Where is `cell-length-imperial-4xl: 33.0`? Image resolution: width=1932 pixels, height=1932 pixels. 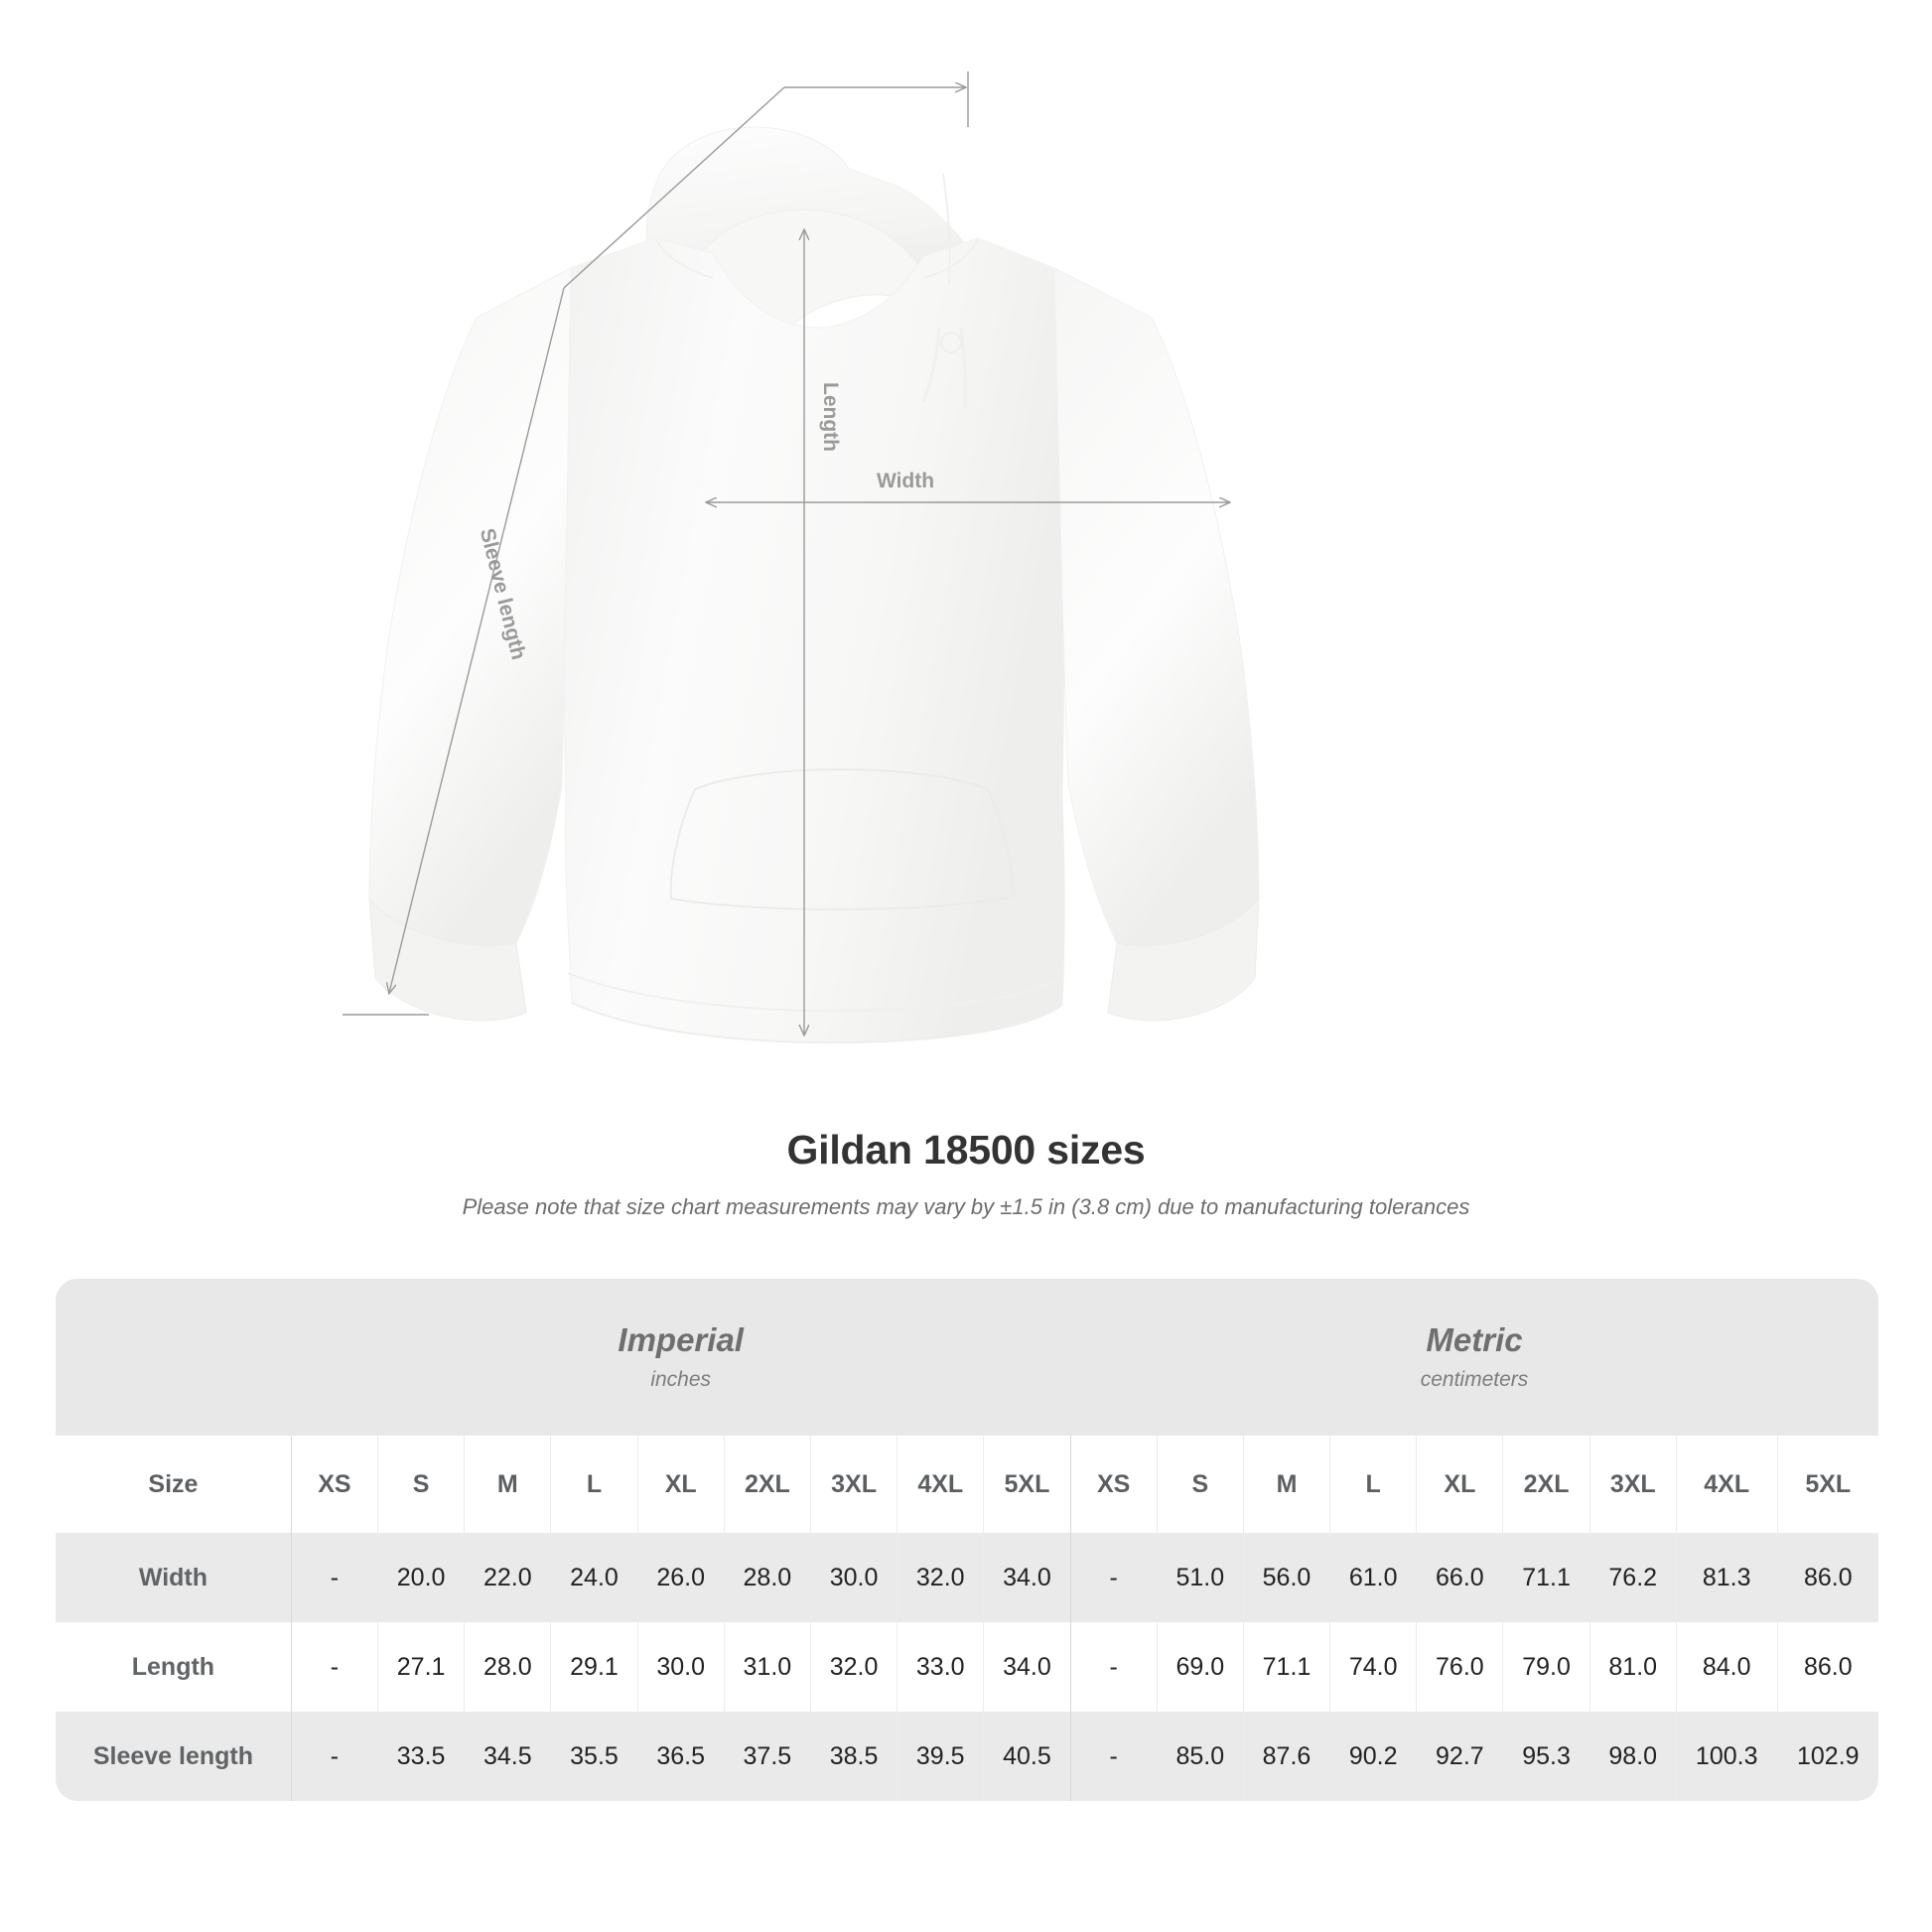 cell-length-imperial-4xl: 33.0 is located at coordinates (941, 1667).